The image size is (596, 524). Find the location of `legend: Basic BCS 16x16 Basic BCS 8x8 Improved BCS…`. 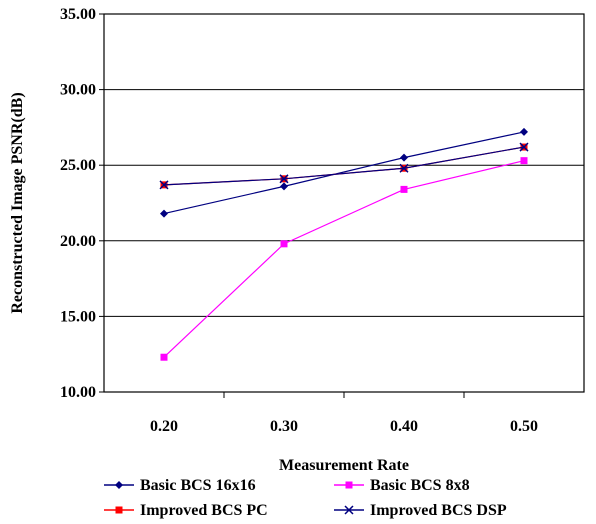

legend: Basic BCS 16x16 Basic BCS 8x8 Improved BCS… is located at coordinates (305, 498).